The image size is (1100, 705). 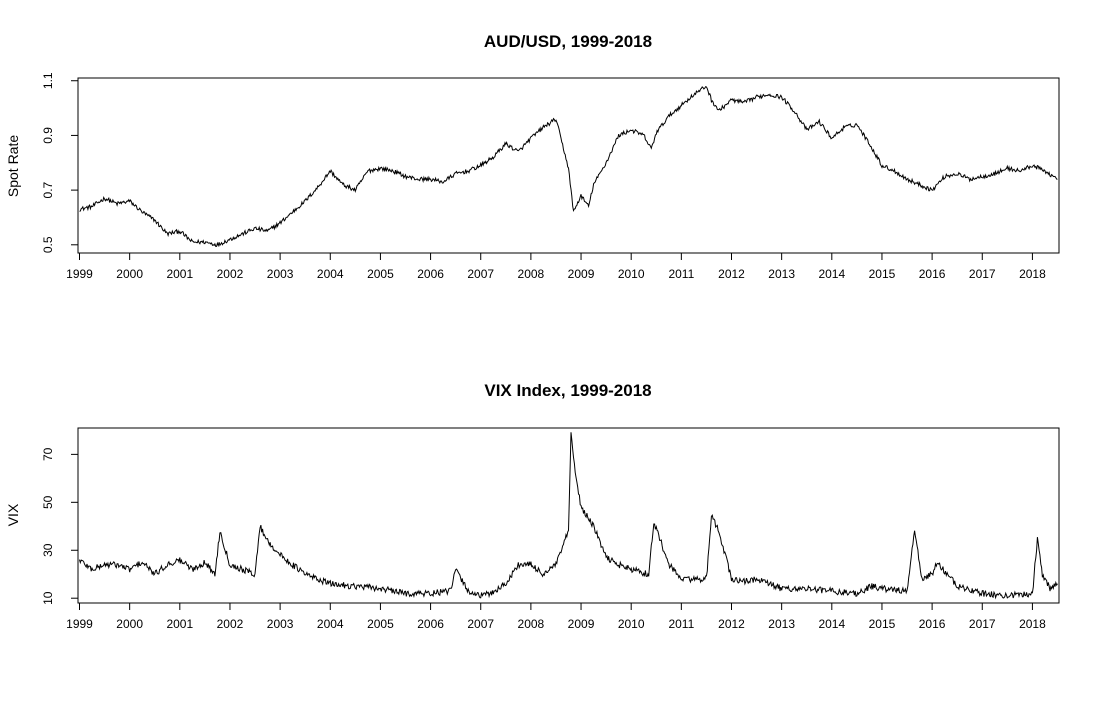 What do you see at coordinates (48, 598) in the screenshot?
I see `y-tick-label: 10` at bounding box center [48, 598].